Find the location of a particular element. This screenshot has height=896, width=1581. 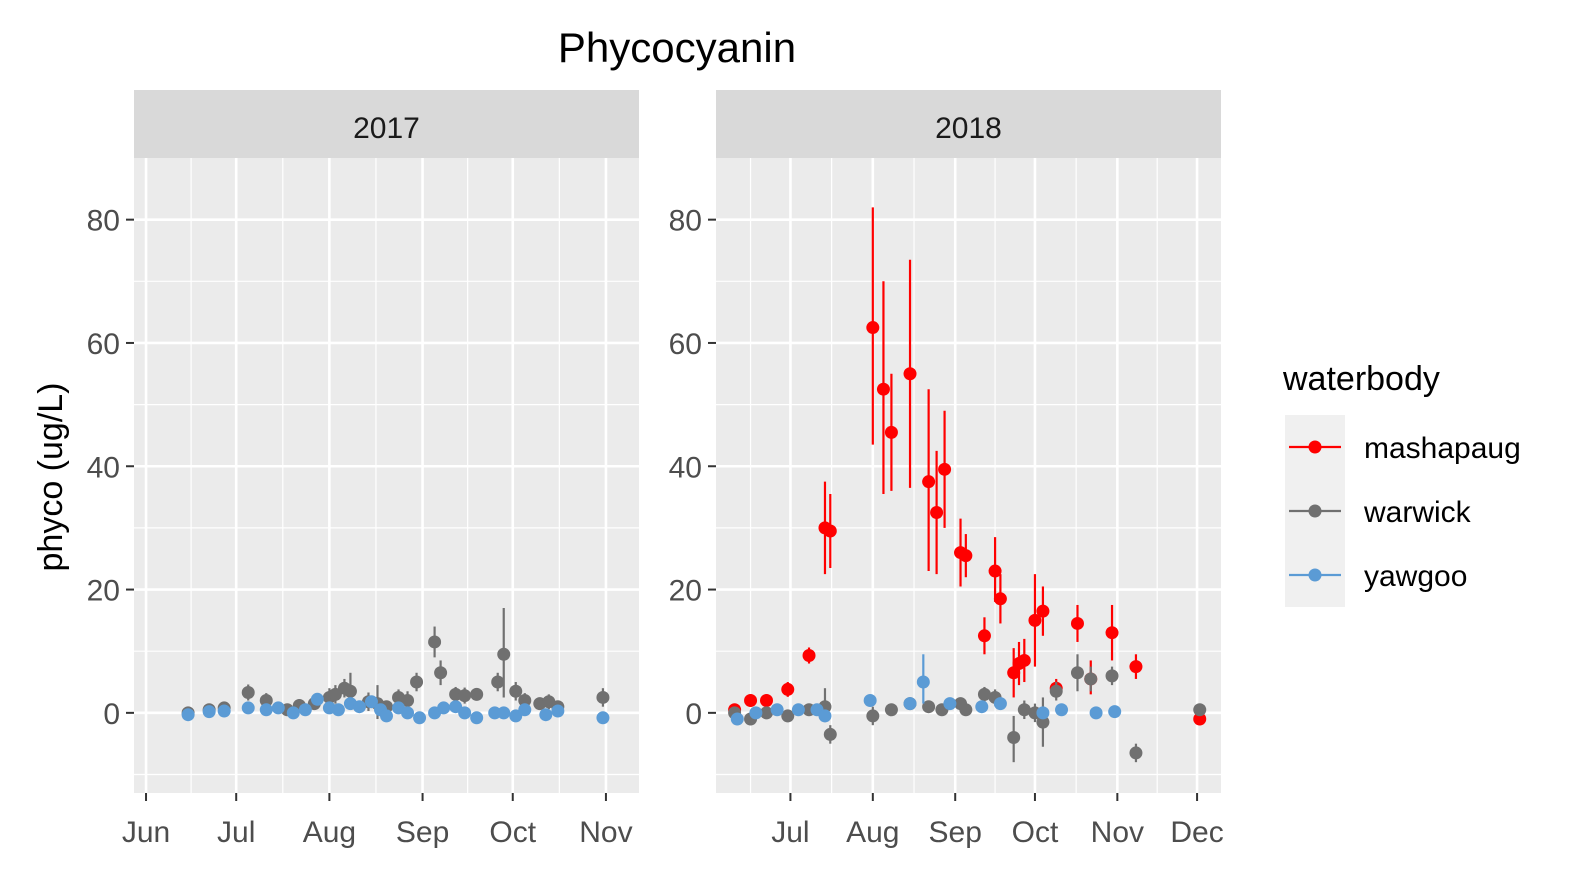

legend-label: yawgoo is located at coordinates (1415, 576).